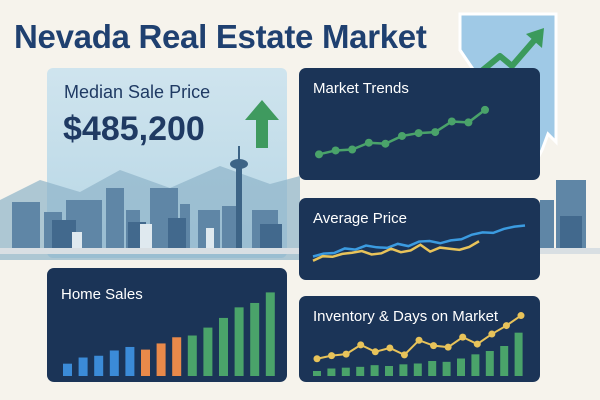 Image resolution: width=600 pixels, height=400 pixels. Describe the element at coordinates (262, 124) in the screenshot. I see `up-arrow-icon` at that location.